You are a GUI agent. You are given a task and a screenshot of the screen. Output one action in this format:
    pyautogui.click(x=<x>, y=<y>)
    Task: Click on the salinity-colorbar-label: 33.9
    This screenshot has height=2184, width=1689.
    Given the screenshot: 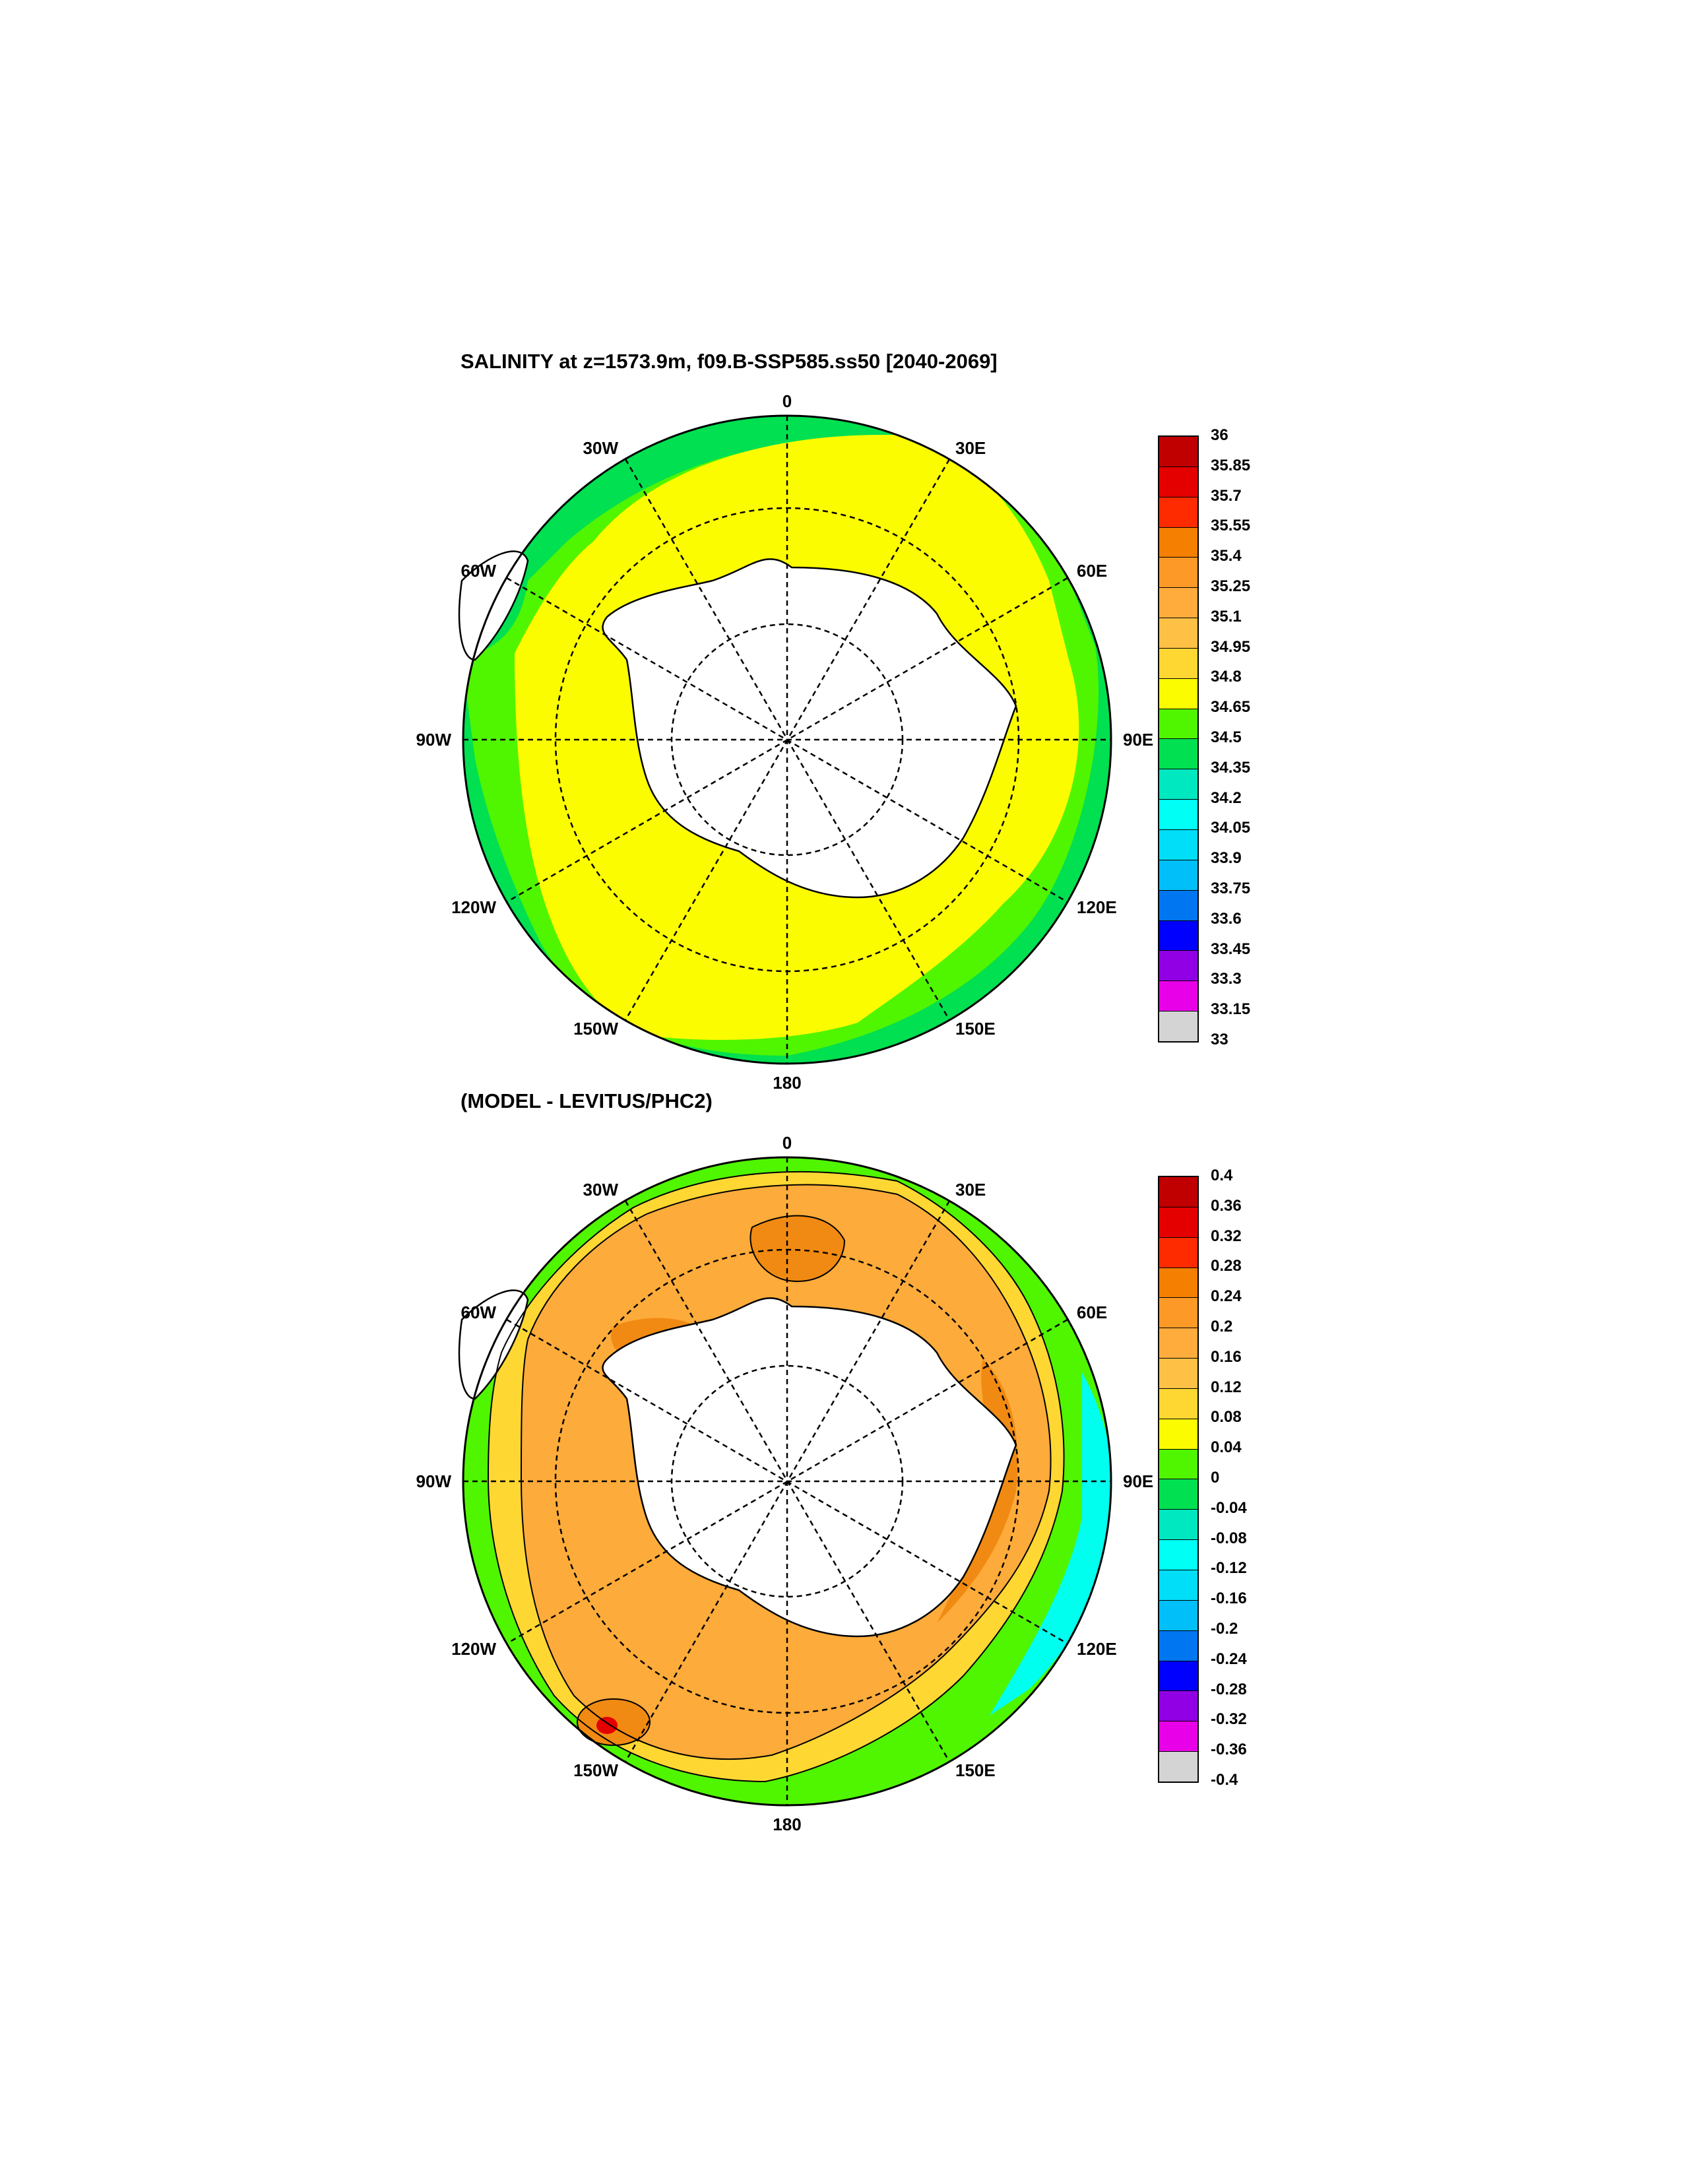 What is the action you would take?
    pyautogui.click(x=1226, y=858)
    